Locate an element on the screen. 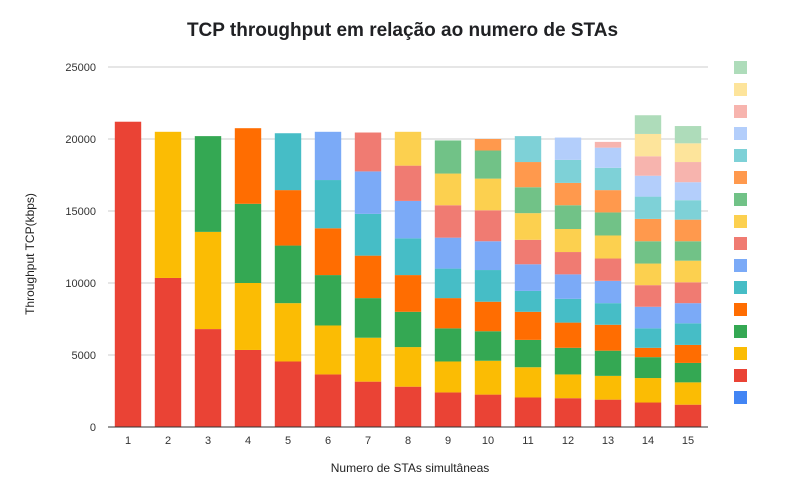  x-tick-label: 8 is located at coordinates (408, 441).